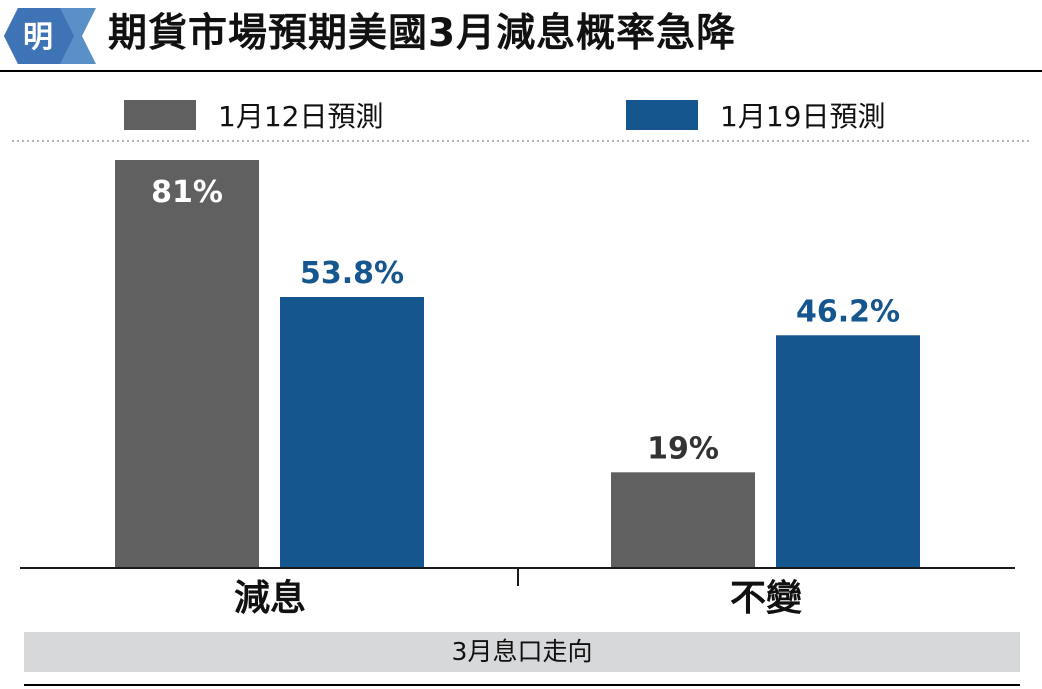 The height and width of the screenshot is (689, 1042). Describe the element at coordinates (352, 273) in the screenshot. I see `value-label-1-series-2: 53.8%` at that location.